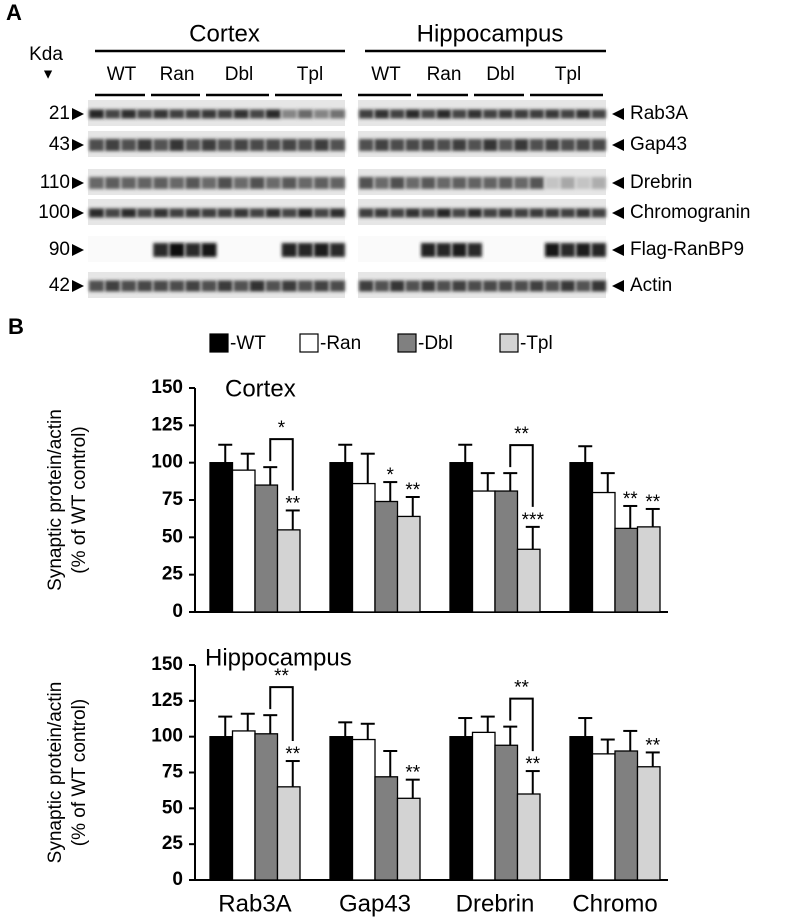 This screenshot has height=922, width=800. What do you see at coordinates (224, 33) in the screenshot?
I see `region-label: Cortex` at bounding box center [224, 33].